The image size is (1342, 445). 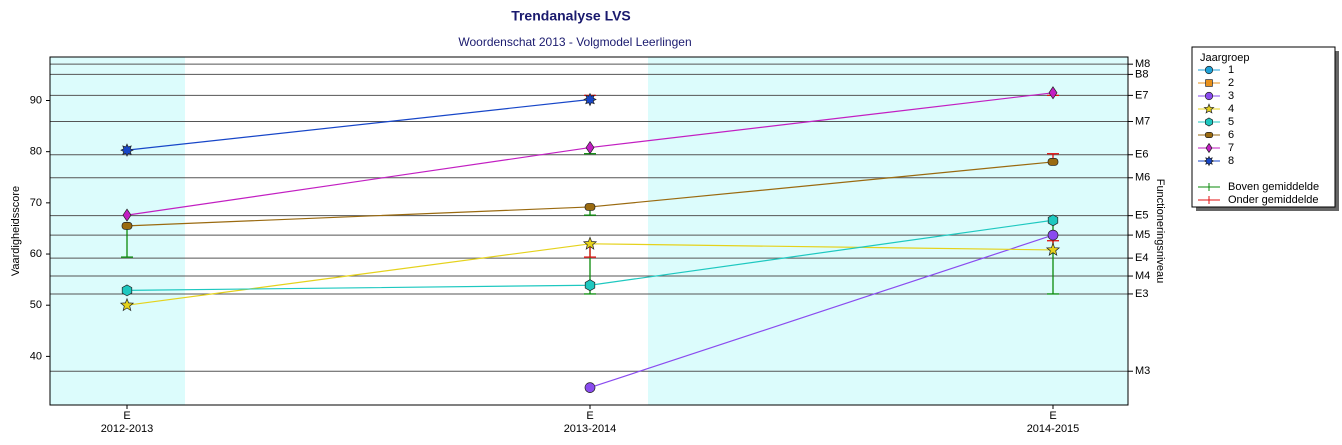 I want to click on legend-label: 3, so click(x=1231, y=96).